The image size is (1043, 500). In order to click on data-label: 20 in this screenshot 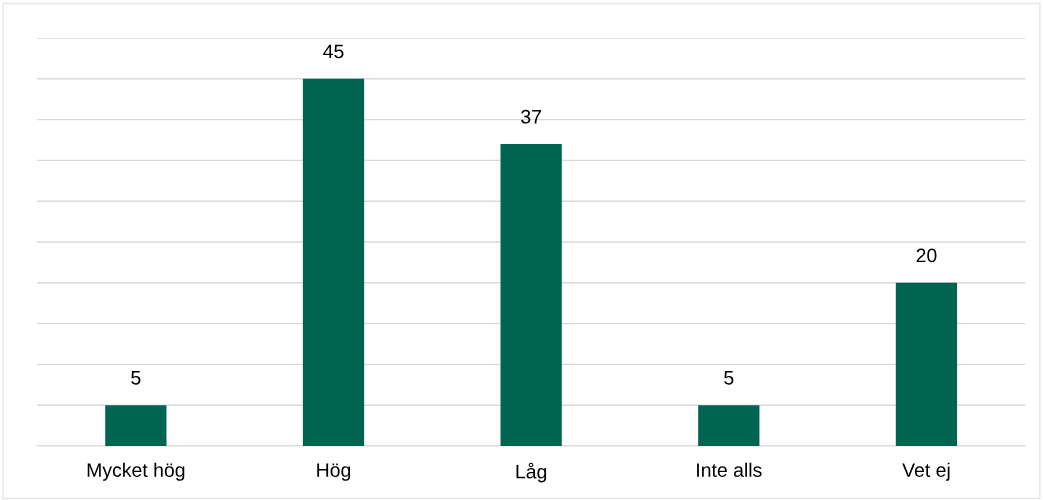, I will do `click(926, 255)`.